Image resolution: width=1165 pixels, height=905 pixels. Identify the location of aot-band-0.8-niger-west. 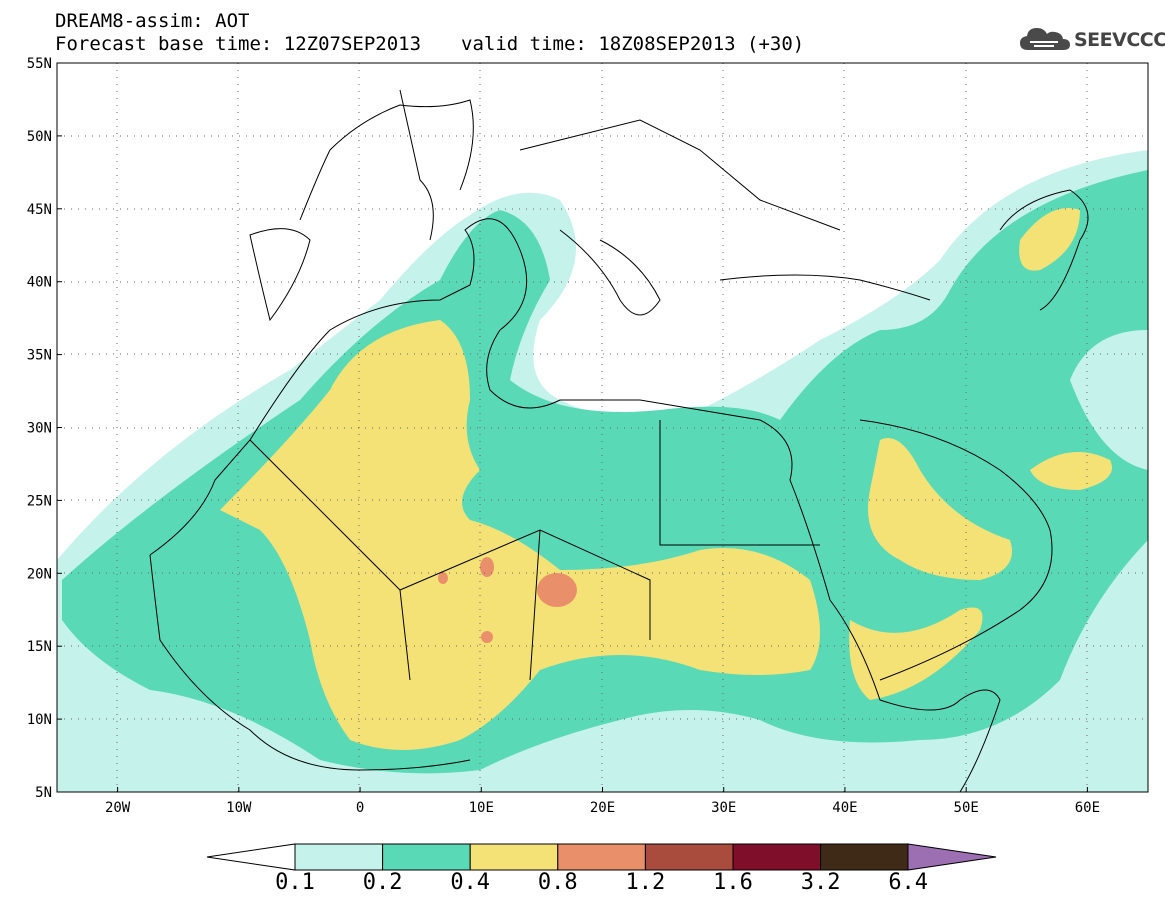
(443, 578).